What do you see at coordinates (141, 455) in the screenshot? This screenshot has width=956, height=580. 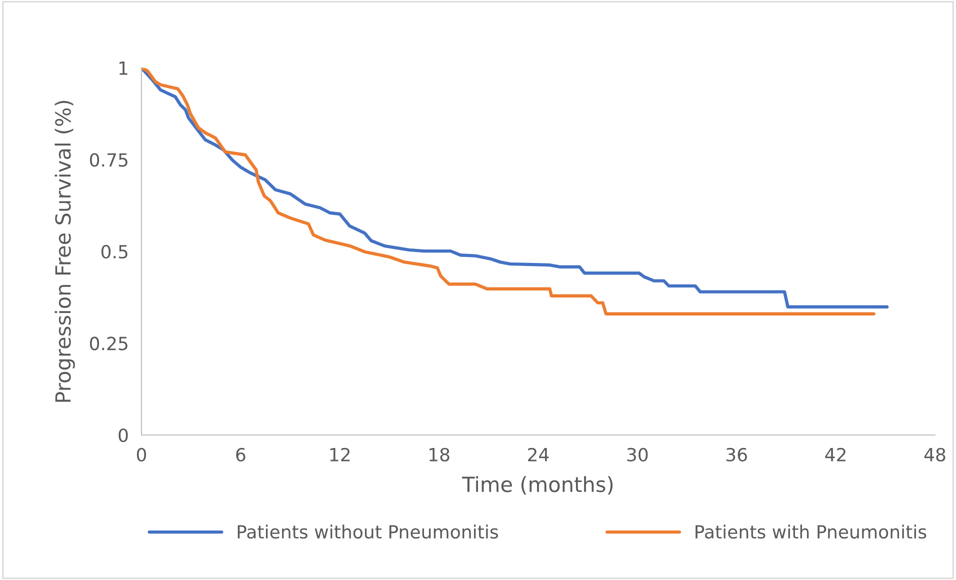 I see `x-tick-label: 0` at bounding box center [141, 455].